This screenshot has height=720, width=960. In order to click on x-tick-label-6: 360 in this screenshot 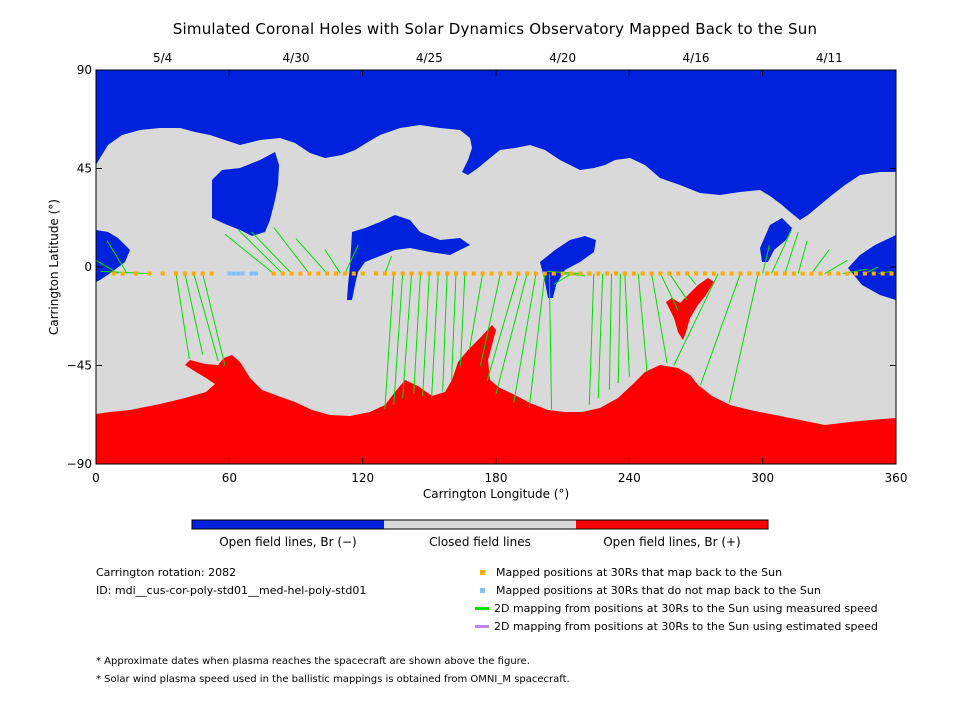, I will do `click(896, 478)`.